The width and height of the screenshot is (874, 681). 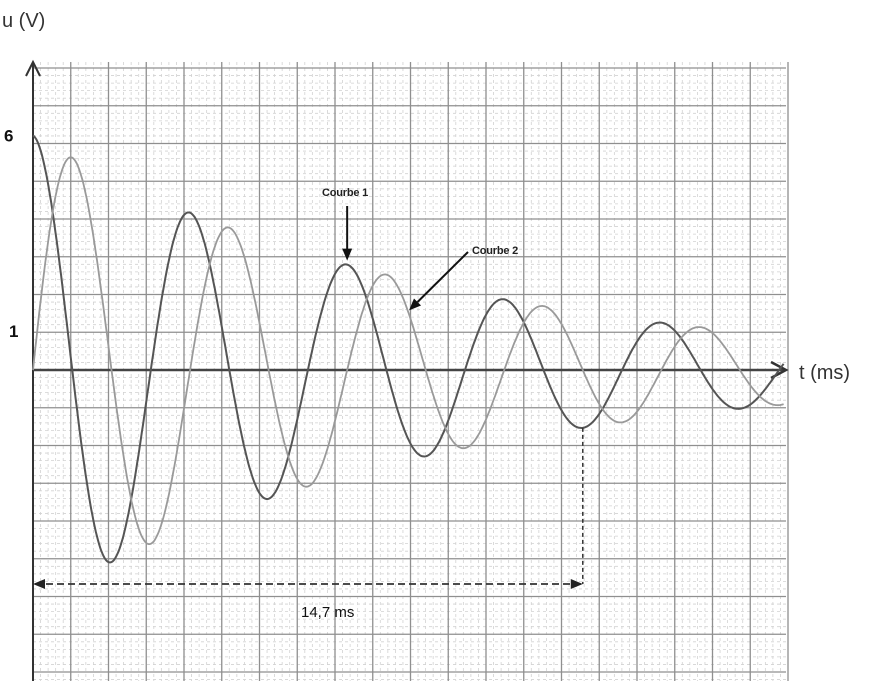 What do you see at coordinates (345, 193) in the screenshot?
I see `annotation-courbe-1: Courbe 1` at bounding box center [345, 193].